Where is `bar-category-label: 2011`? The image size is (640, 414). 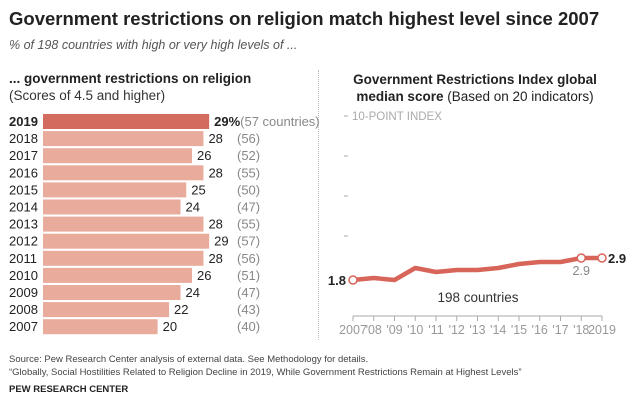
bar-category-label: 2011 is located at coordinates (23, 258).